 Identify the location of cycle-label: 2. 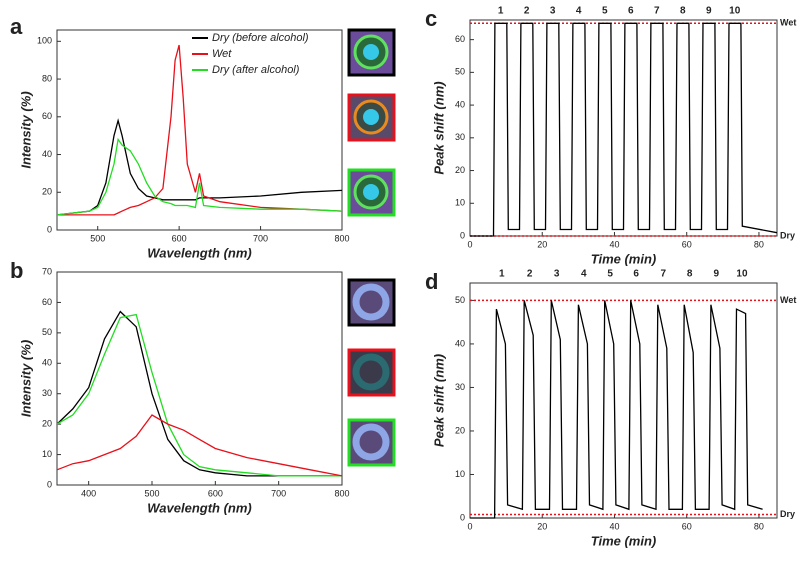
(530, 274).